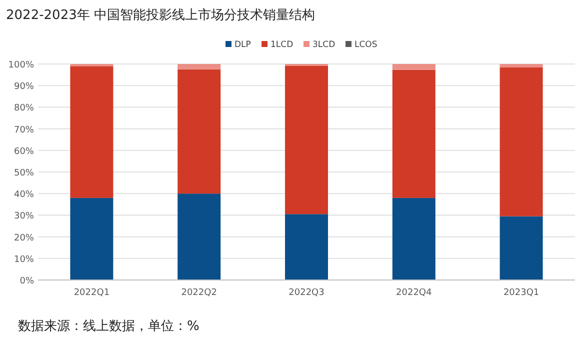  Describe the element at coordinates (24, 87) in the screenshot. I see `y-tick-label: 90%` at that location.